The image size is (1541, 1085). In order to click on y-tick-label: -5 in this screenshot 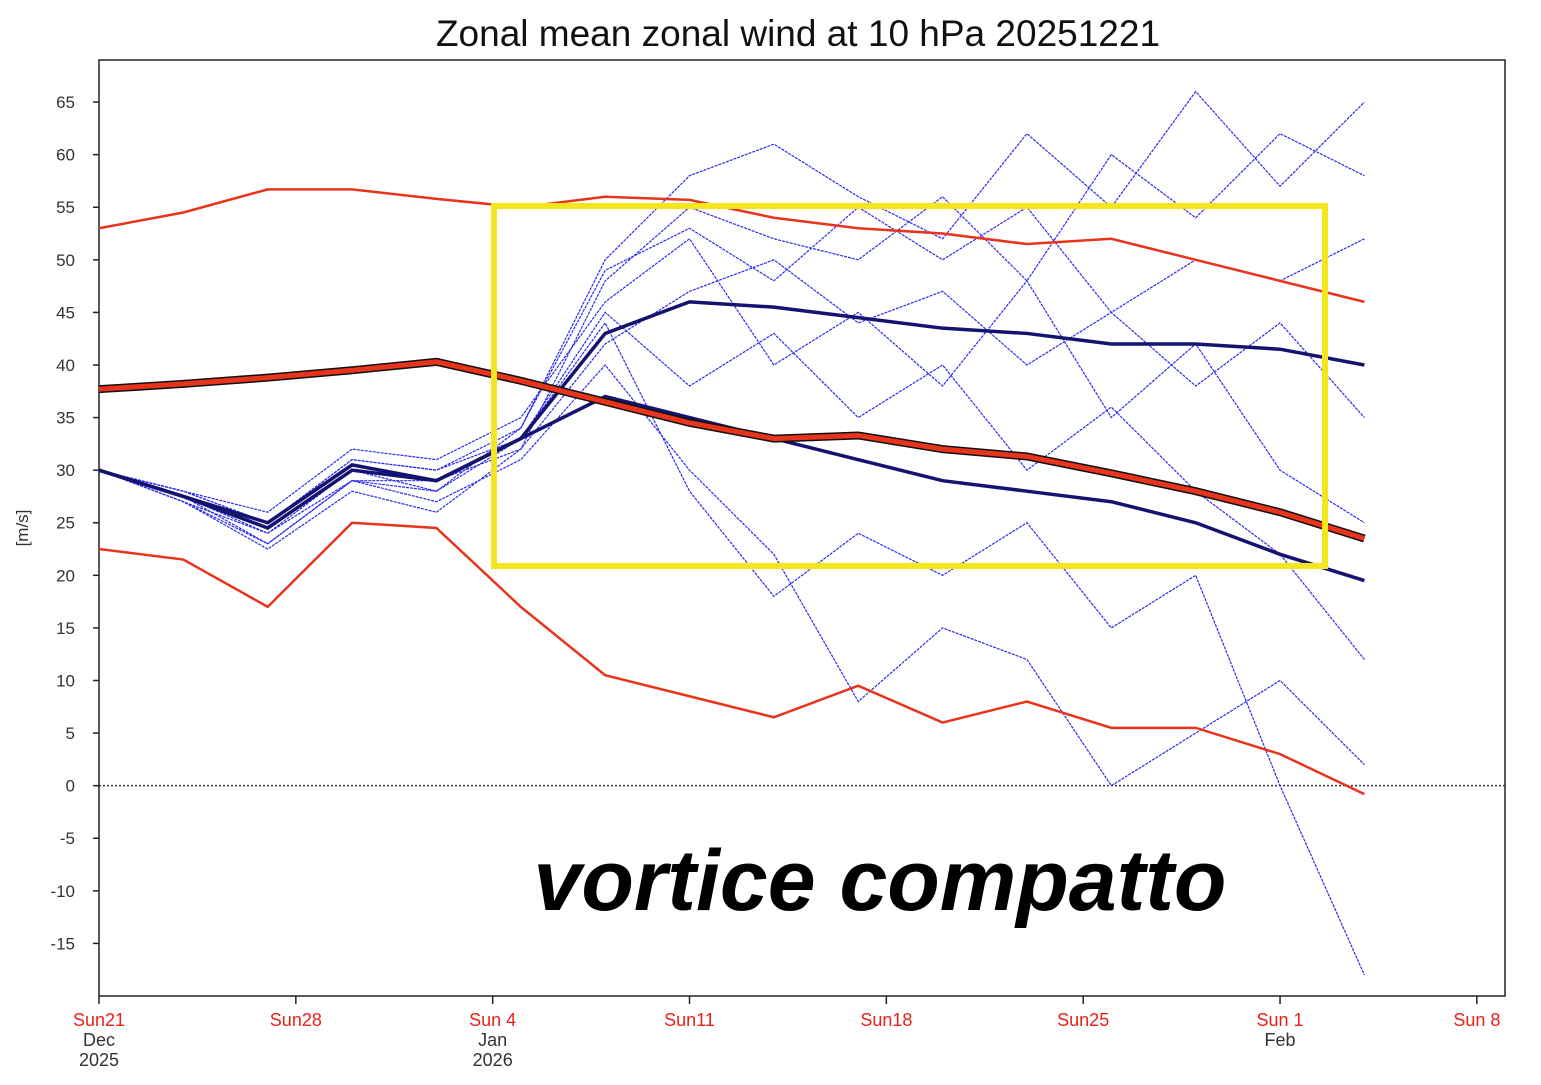, I will do `click(67, 838)`.